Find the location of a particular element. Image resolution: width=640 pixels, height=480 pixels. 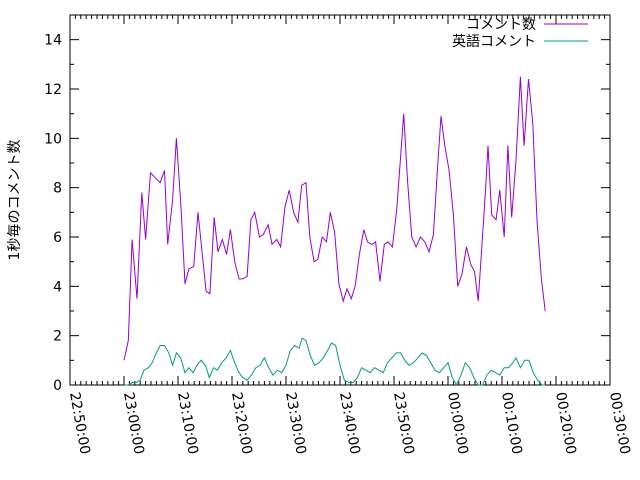

x-tick-label: 00:20:00 is located at coordinates (565, 423).